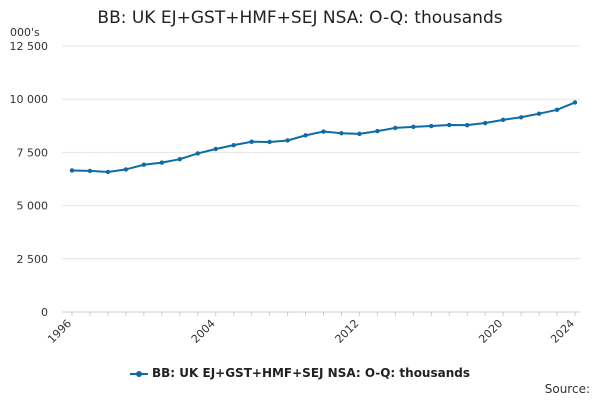  Describe the element at coordinates (203, 331) in the screenshot. I see `x-tick-label: 2004` at that location.